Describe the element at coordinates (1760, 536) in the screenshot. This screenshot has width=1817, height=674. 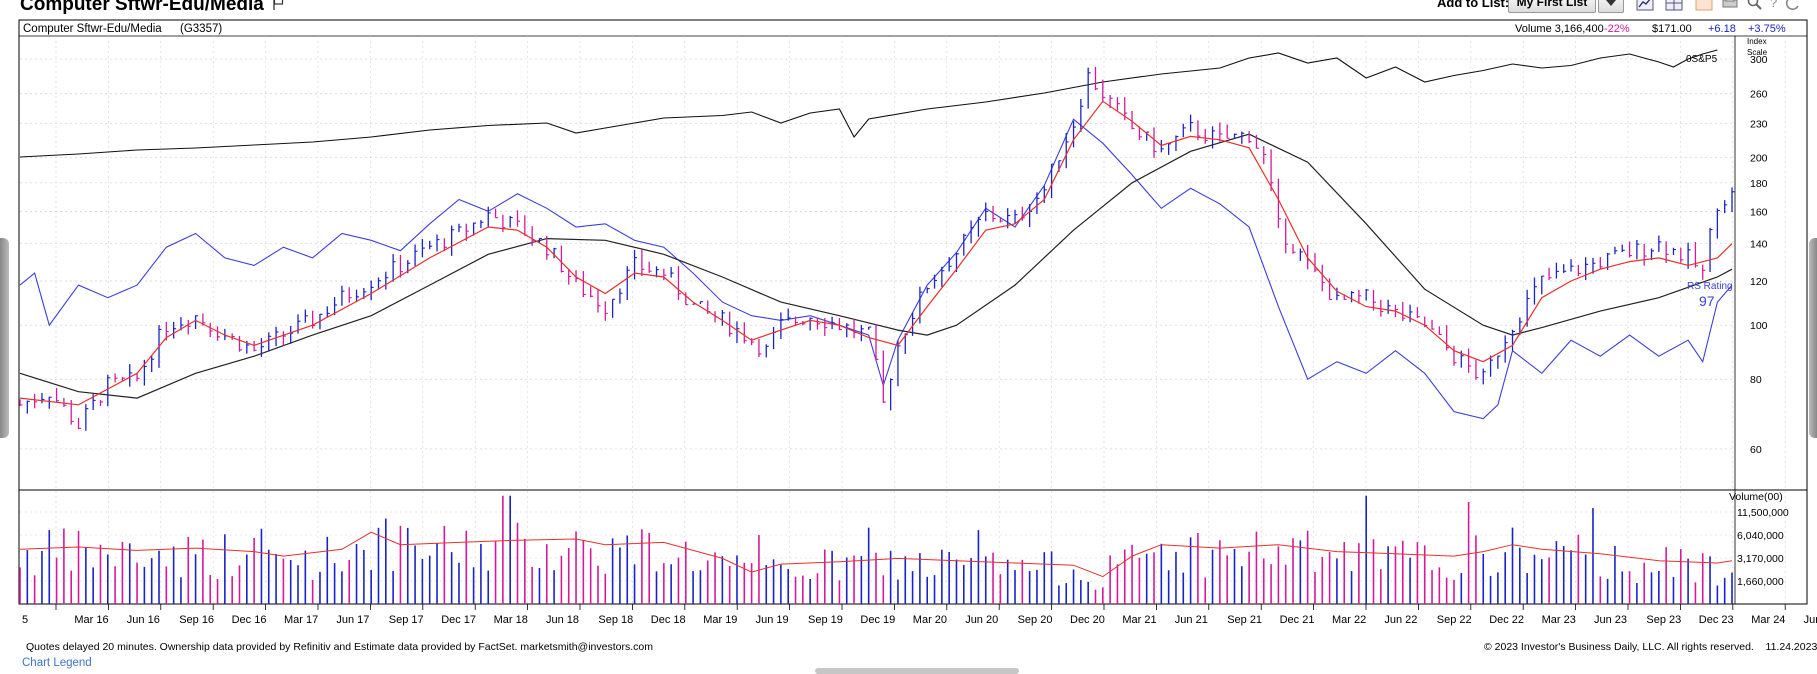
I see `volume-tick-label: 6,040,000` at that location.